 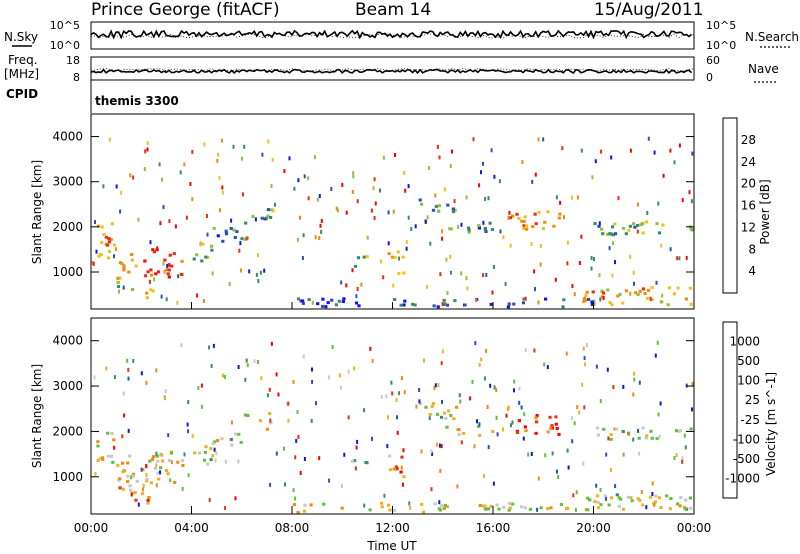 What do you see at coordinates (67, 137) in the screenshot?
I see `y-tick-label: 4000` at bounding box center [67, 137].